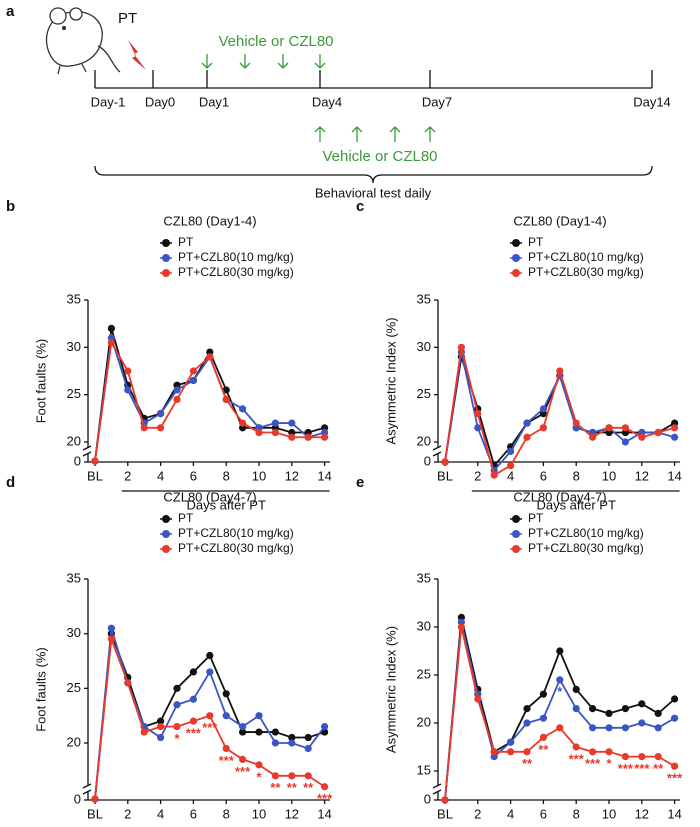 The width and height of the screenshot is (700, 827). I want to click on y-tick-label: 25, so click(424, 393).